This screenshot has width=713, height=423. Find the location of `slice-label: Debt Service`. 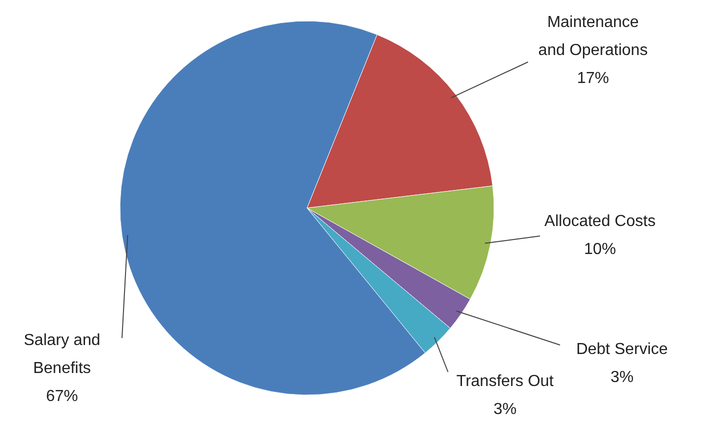

slice-label: Debt Service is located at coordinates (622, 349).